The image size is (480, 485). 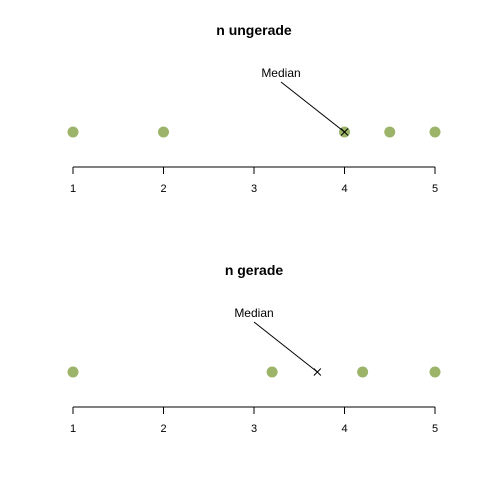 I want to click on chart-title: n gerade, so click(x=254, y=270).